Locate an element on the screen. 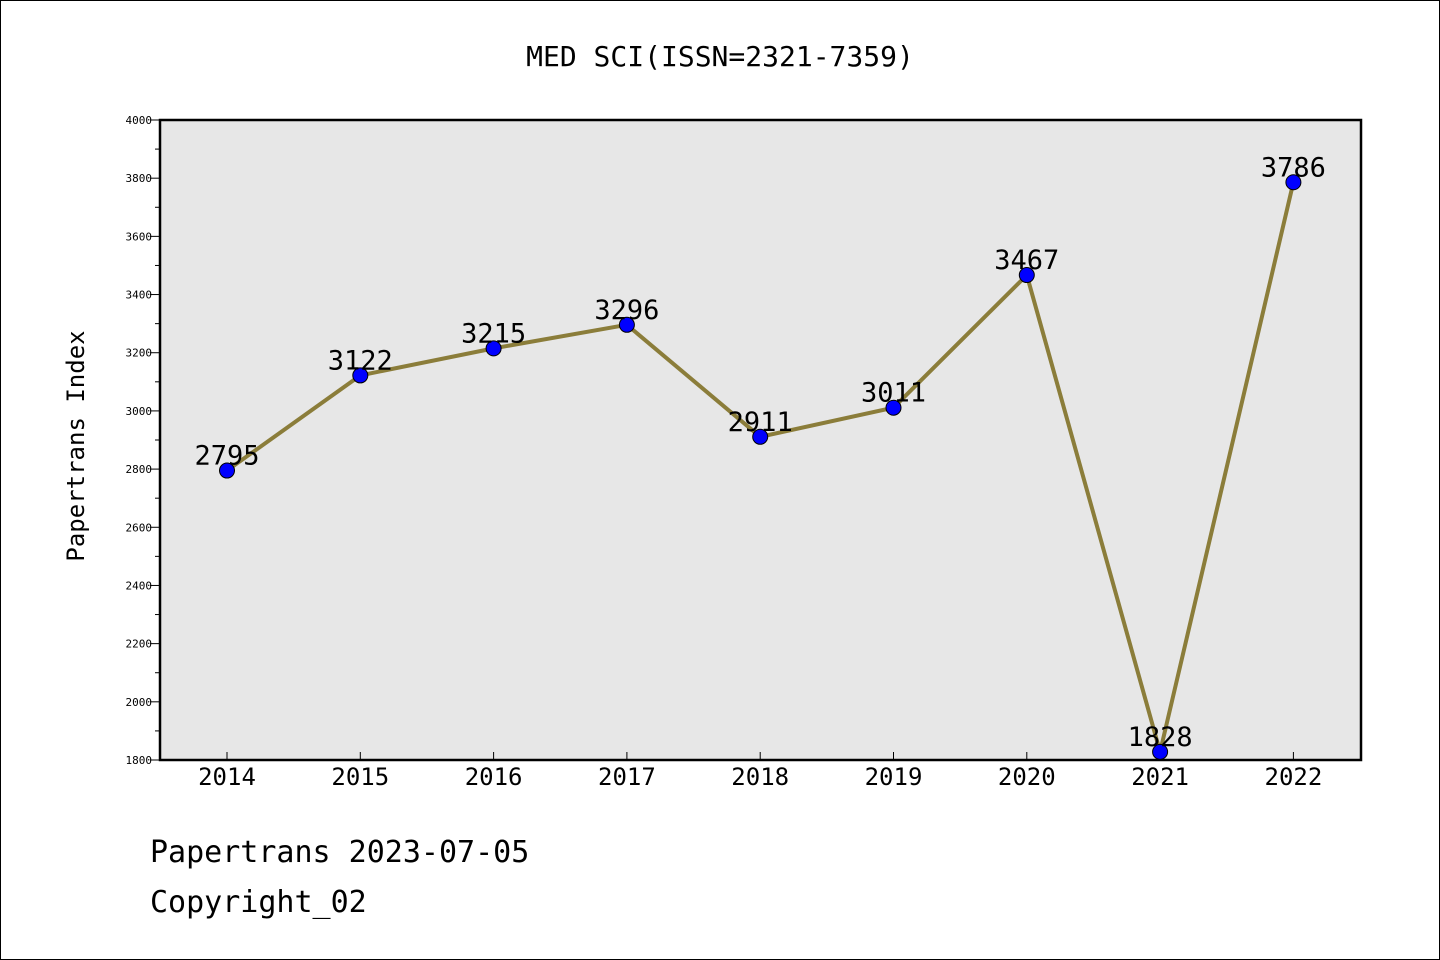  y-tick-label: 2800 is located at coordinates (139, 469).